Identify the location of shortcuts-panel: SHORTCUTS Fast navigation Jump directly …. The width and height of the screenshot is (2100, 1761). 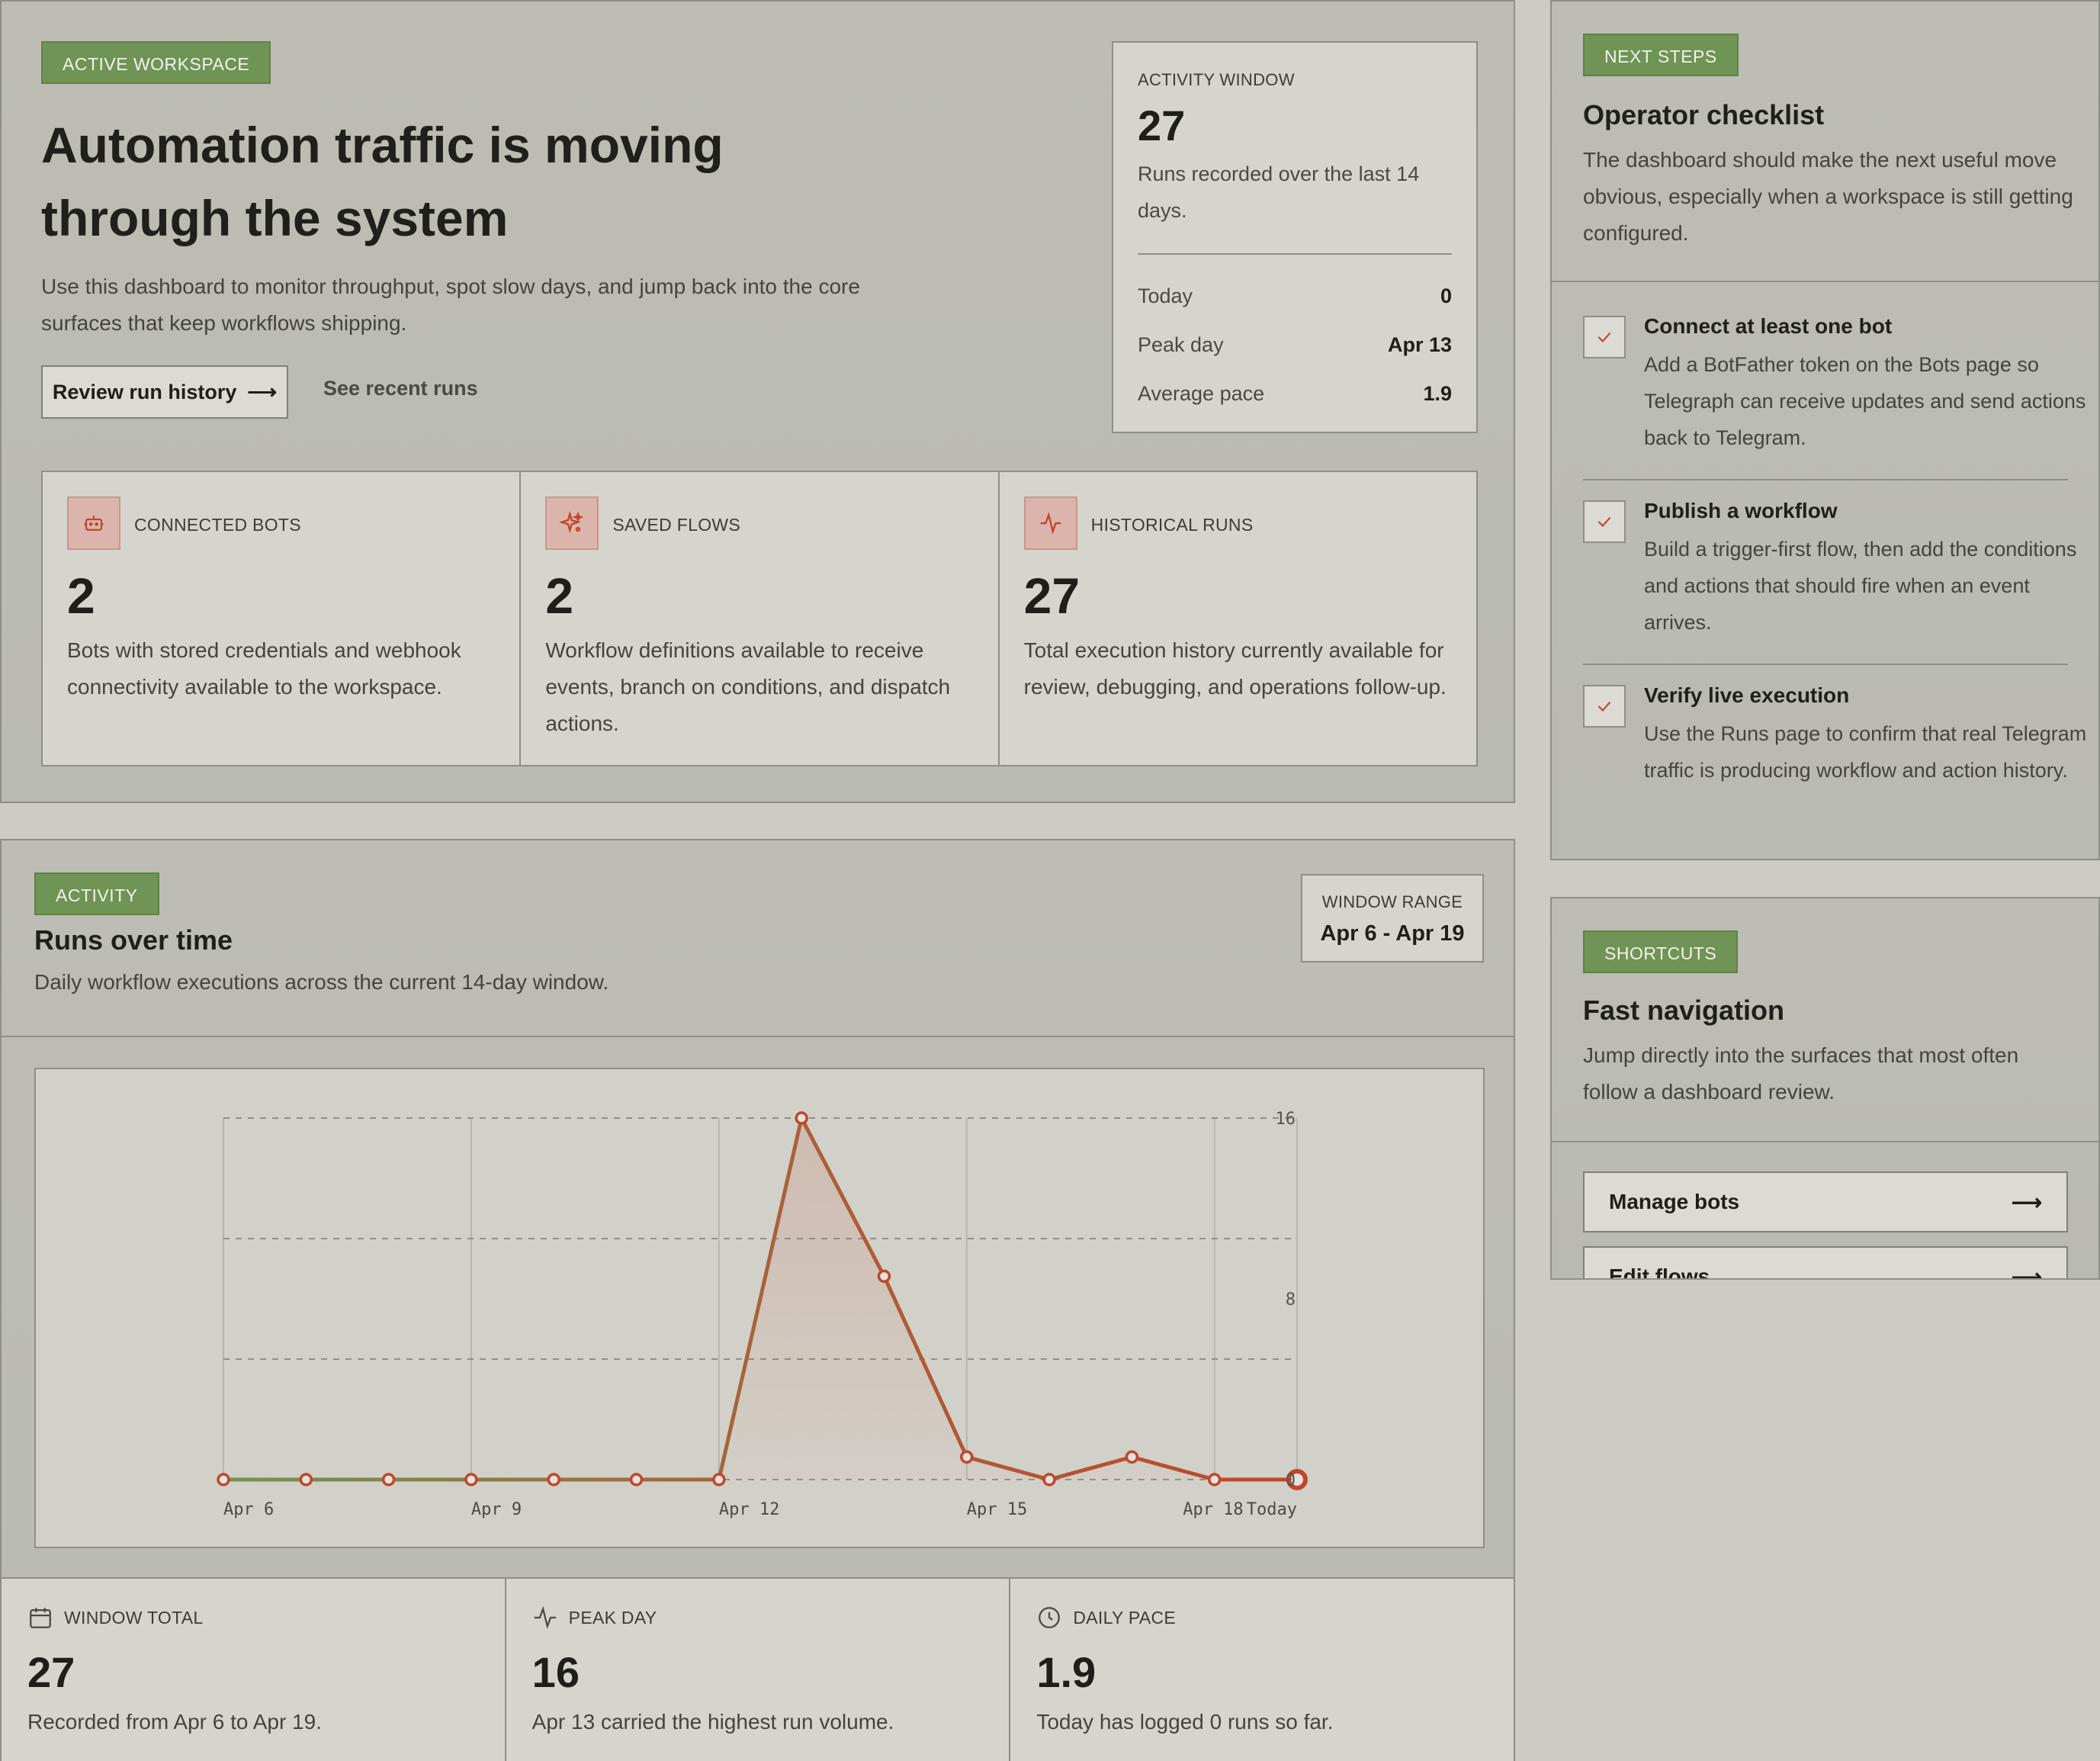
(1825, 1088).